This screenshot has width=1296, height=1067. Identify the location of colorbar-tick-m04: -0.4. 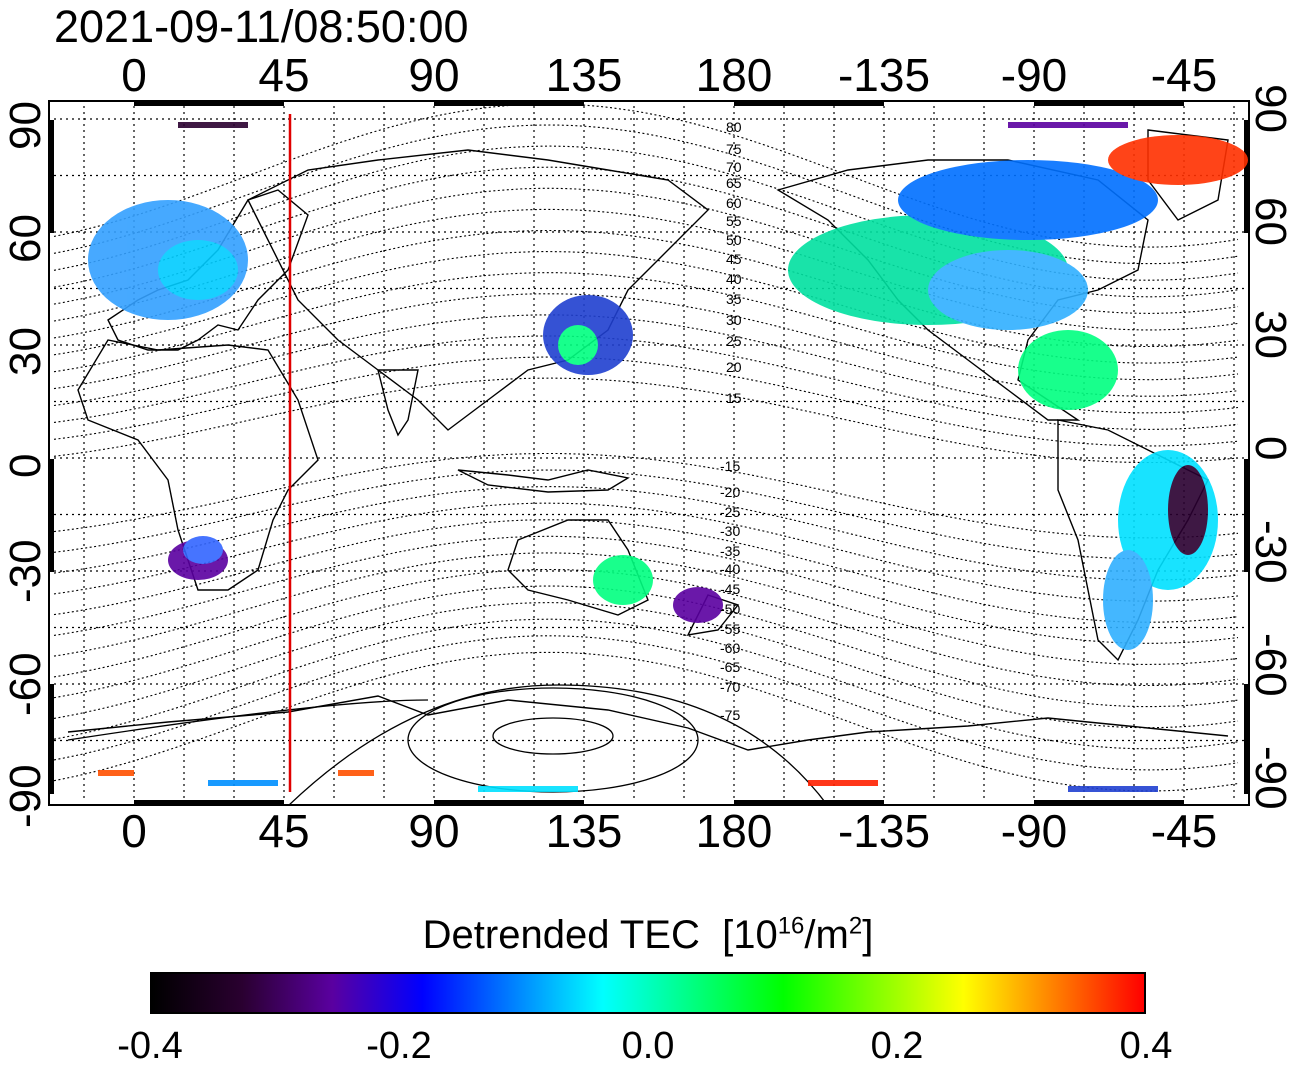
(150, 1046).